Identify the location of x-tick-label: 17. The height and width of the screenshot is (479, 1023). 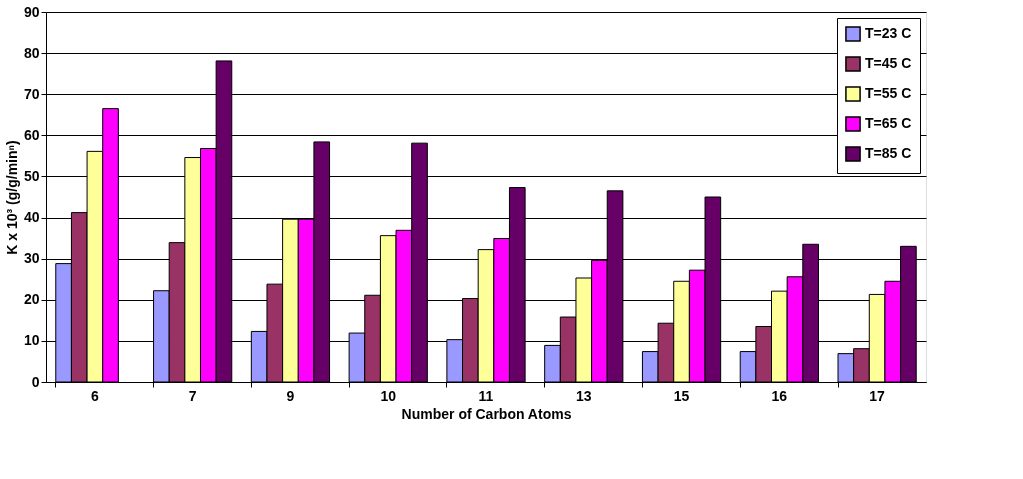
(877, 395).